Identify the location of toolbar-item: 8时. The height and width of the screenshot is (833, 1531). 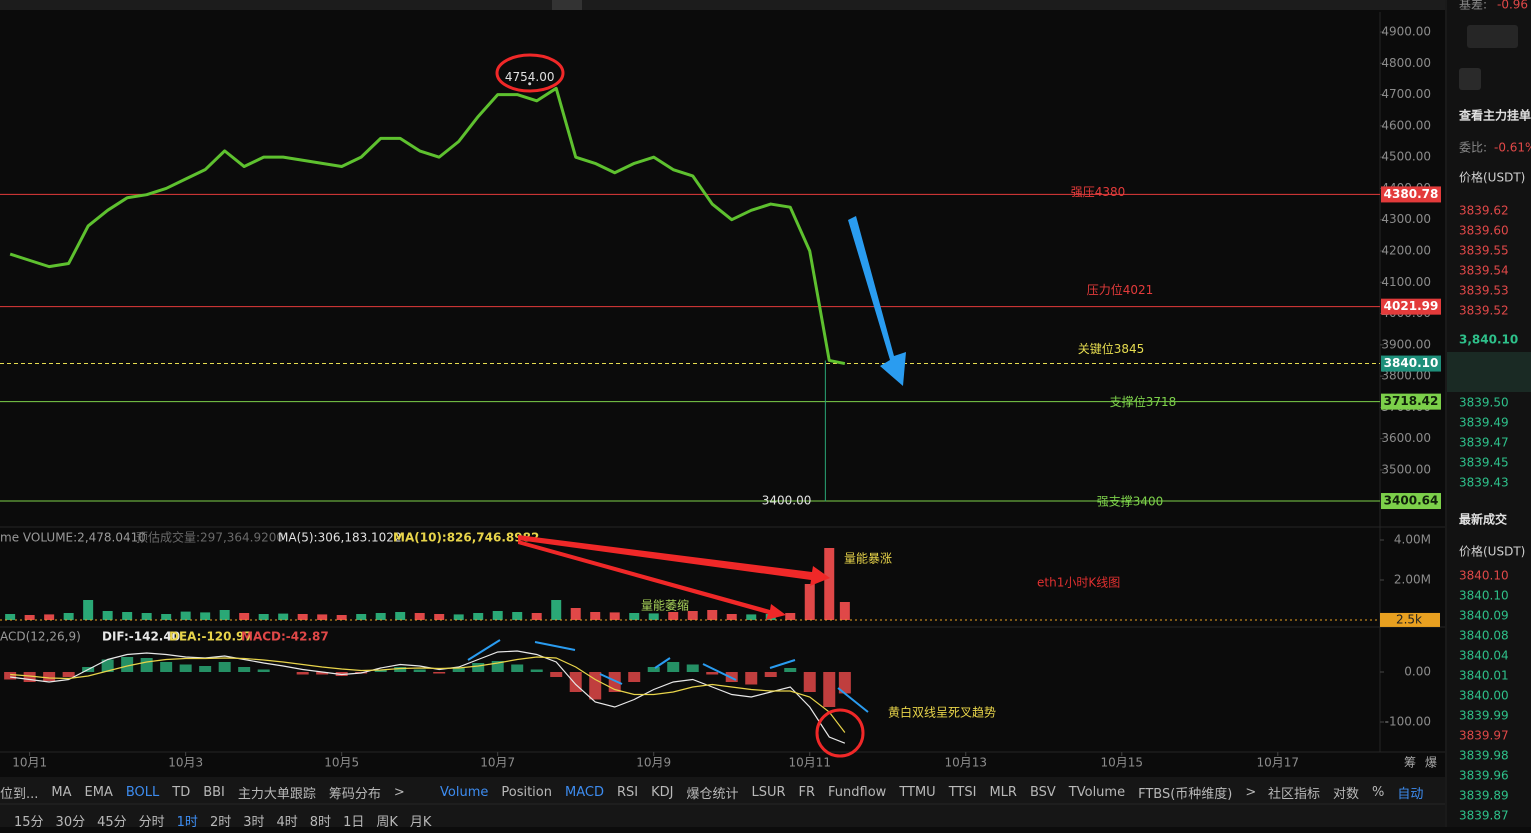
(320, 822).